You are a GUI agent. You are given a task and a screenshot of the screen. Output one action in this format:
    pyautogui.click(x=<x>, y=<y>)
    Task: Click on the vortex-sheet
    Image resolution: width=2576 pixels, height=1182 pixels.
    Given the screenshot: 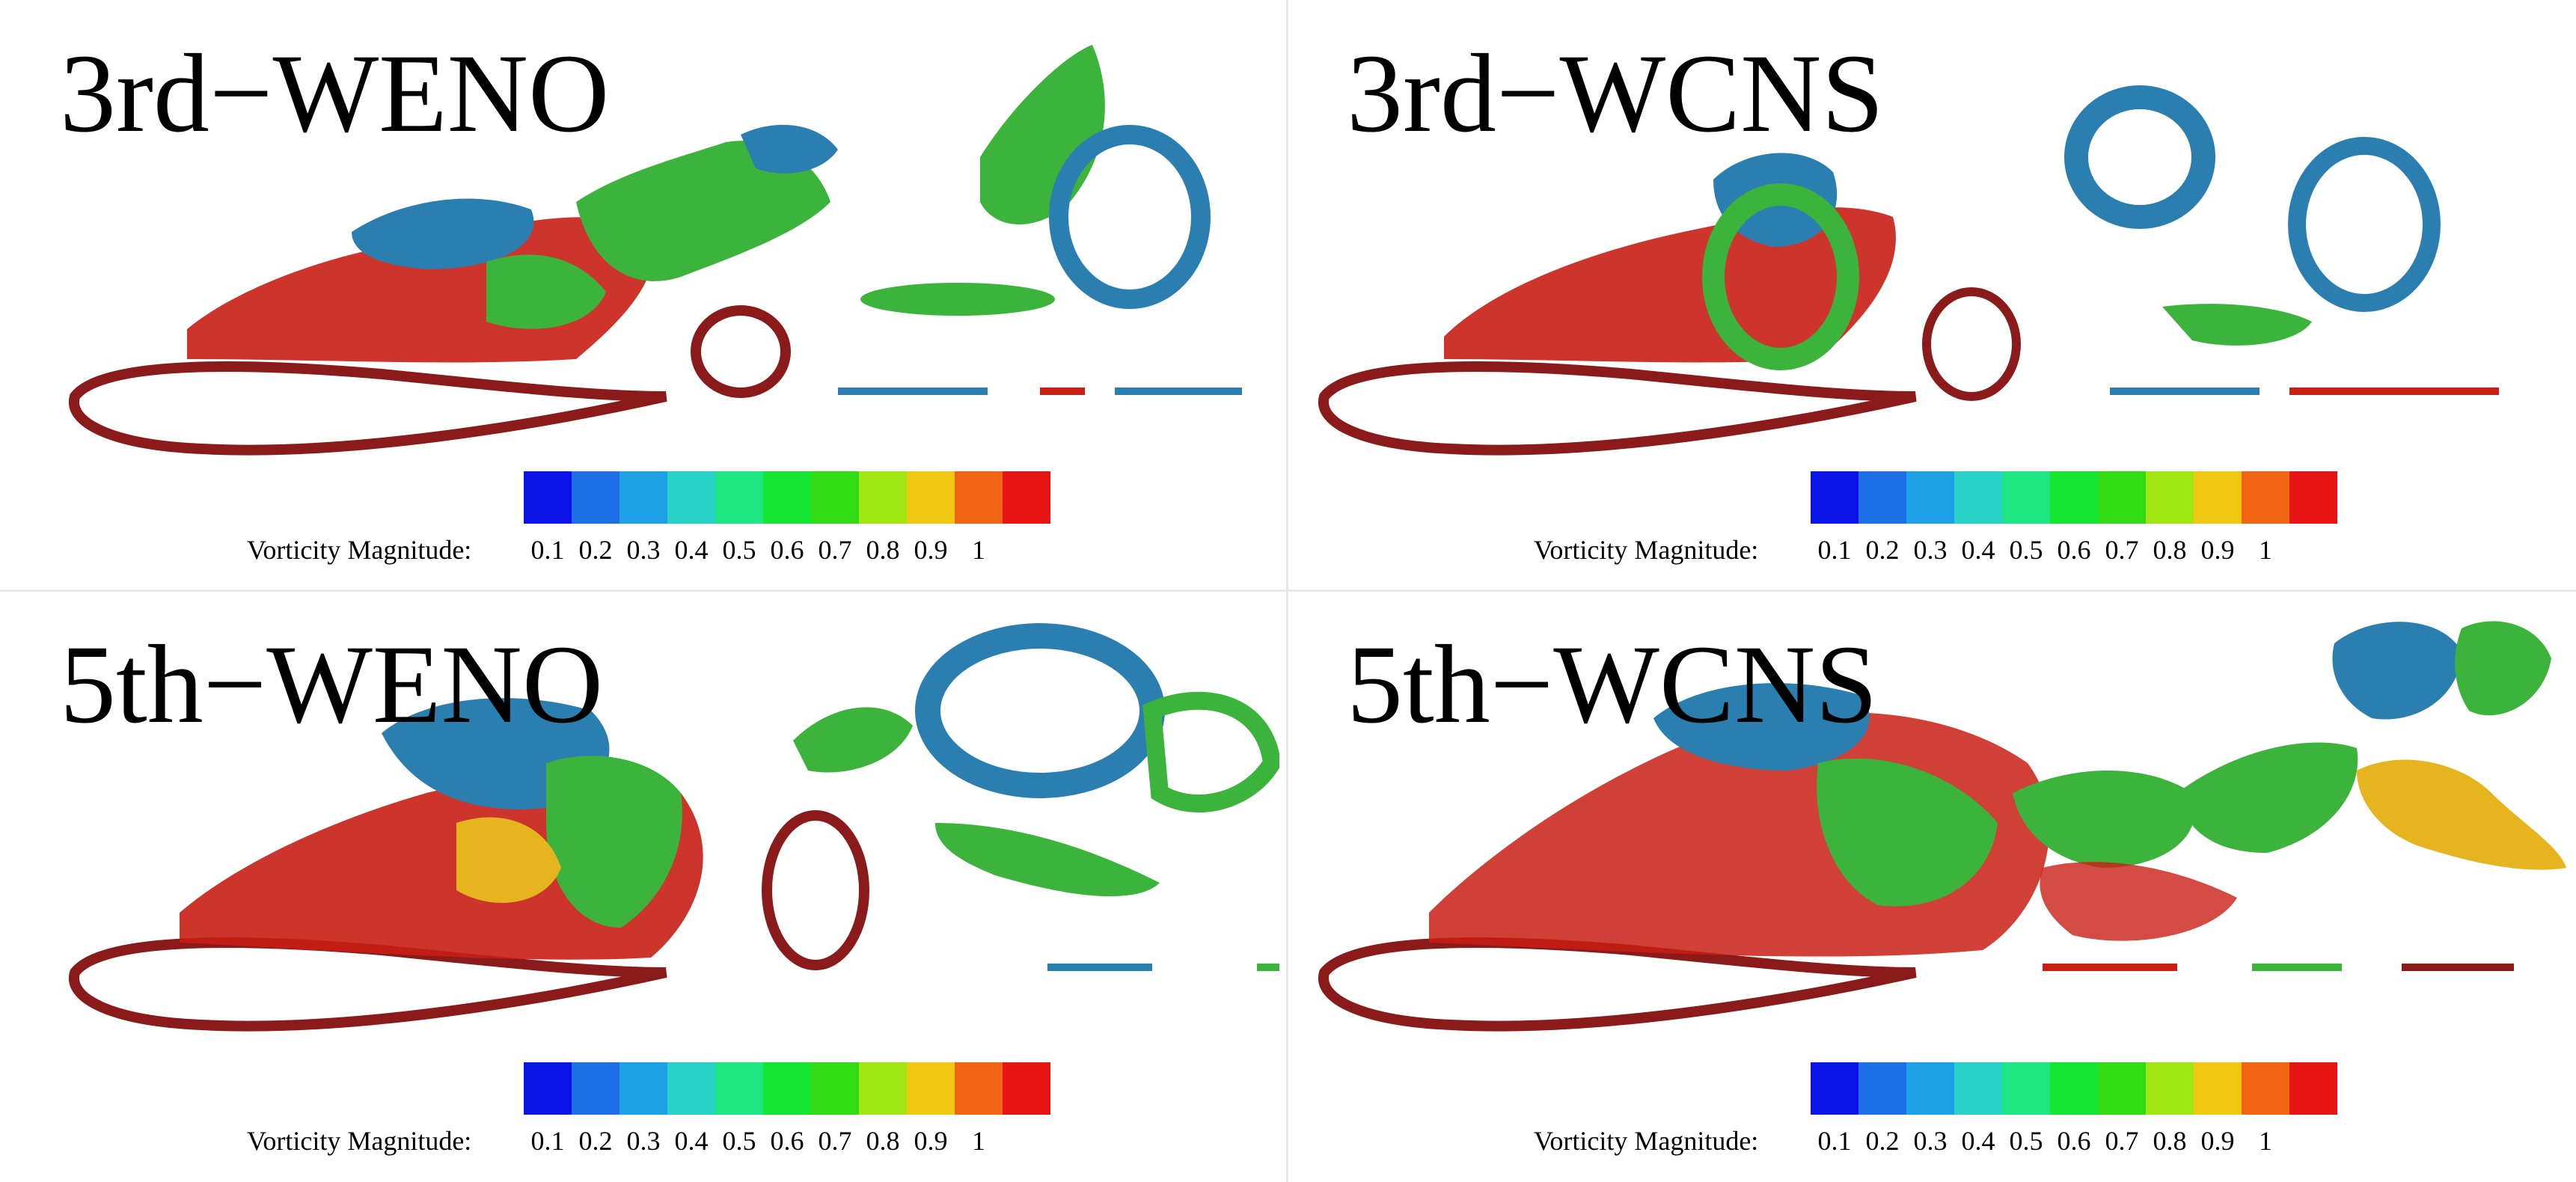 What is the action you would take?
    pyautogui.click(x=958, y=299)
    